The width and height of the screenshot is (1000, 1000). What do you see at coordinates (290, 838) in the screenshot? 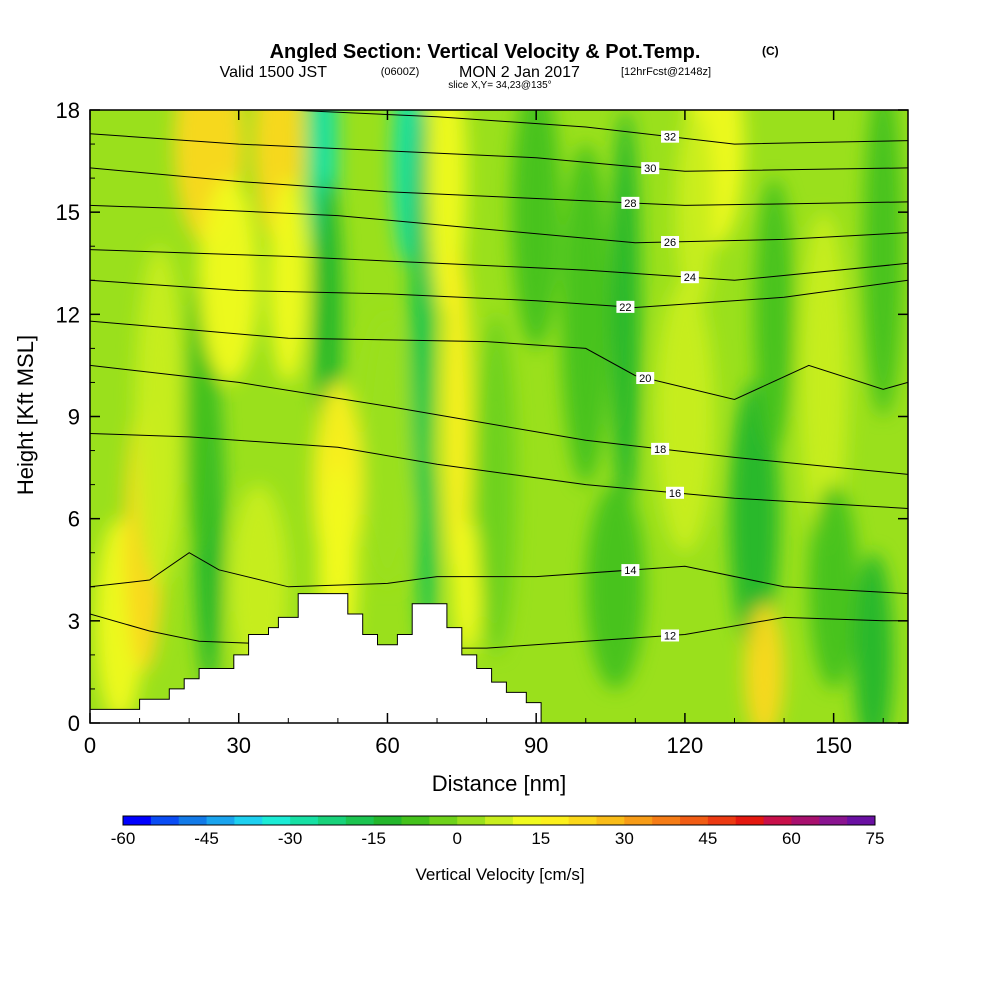
I see `colorbar-tick--30: -30` at bounding box center [290, 838].